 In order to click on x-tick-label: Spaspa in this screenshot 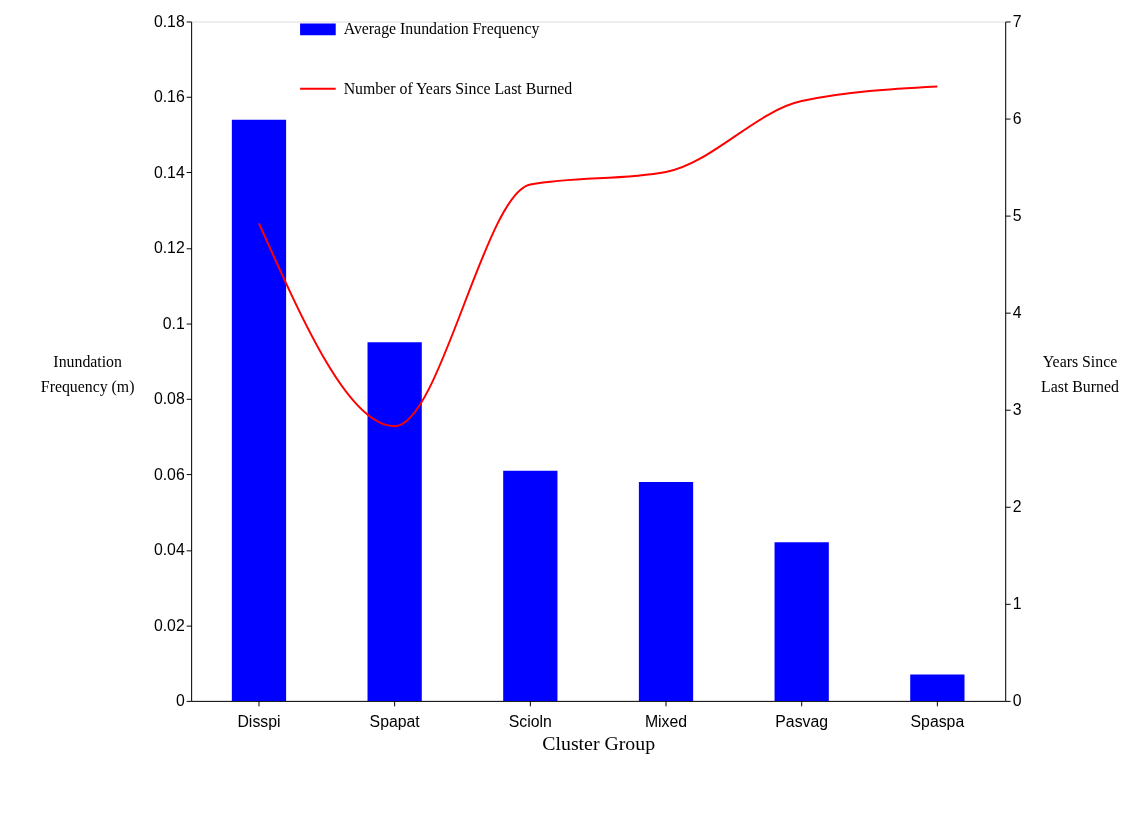, I will do `click(937, 722)`.